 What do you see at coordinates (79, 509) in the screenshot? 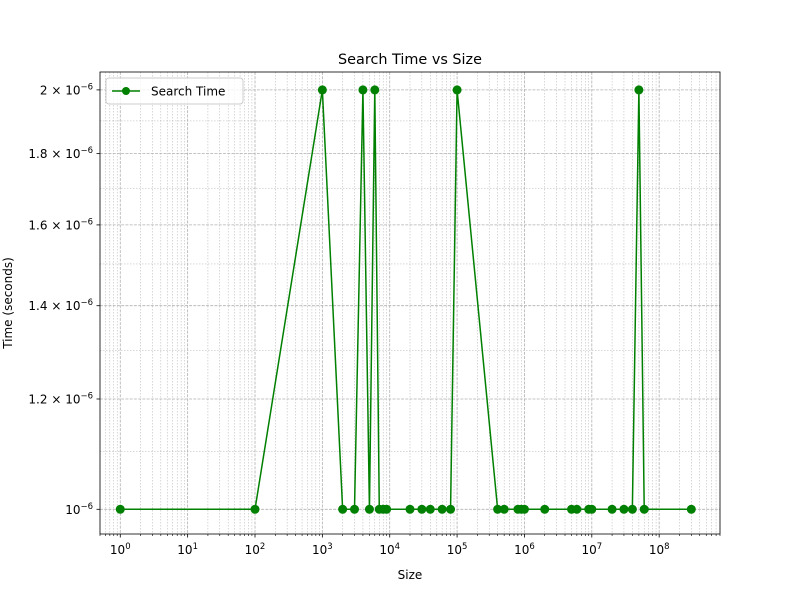
I see `y-tick-label: 10−6` at bounding box center [79, 509].